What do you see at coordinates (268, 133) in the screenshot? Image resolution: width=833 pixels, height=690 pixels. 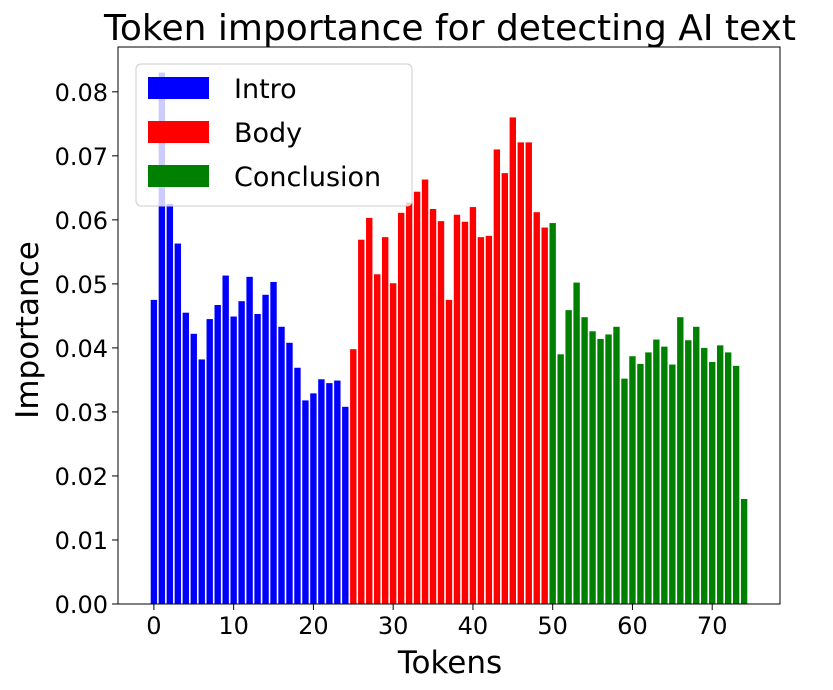 I see `legend-label-body: Body` at bounding box center [268, 133].